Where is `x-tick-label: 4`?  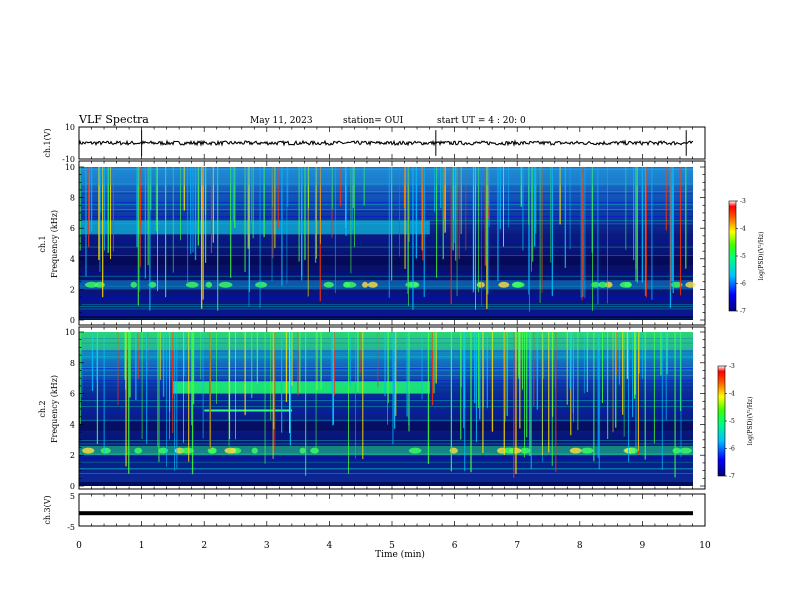 x-tick-label: 4 is located at coordinates (330, 546).